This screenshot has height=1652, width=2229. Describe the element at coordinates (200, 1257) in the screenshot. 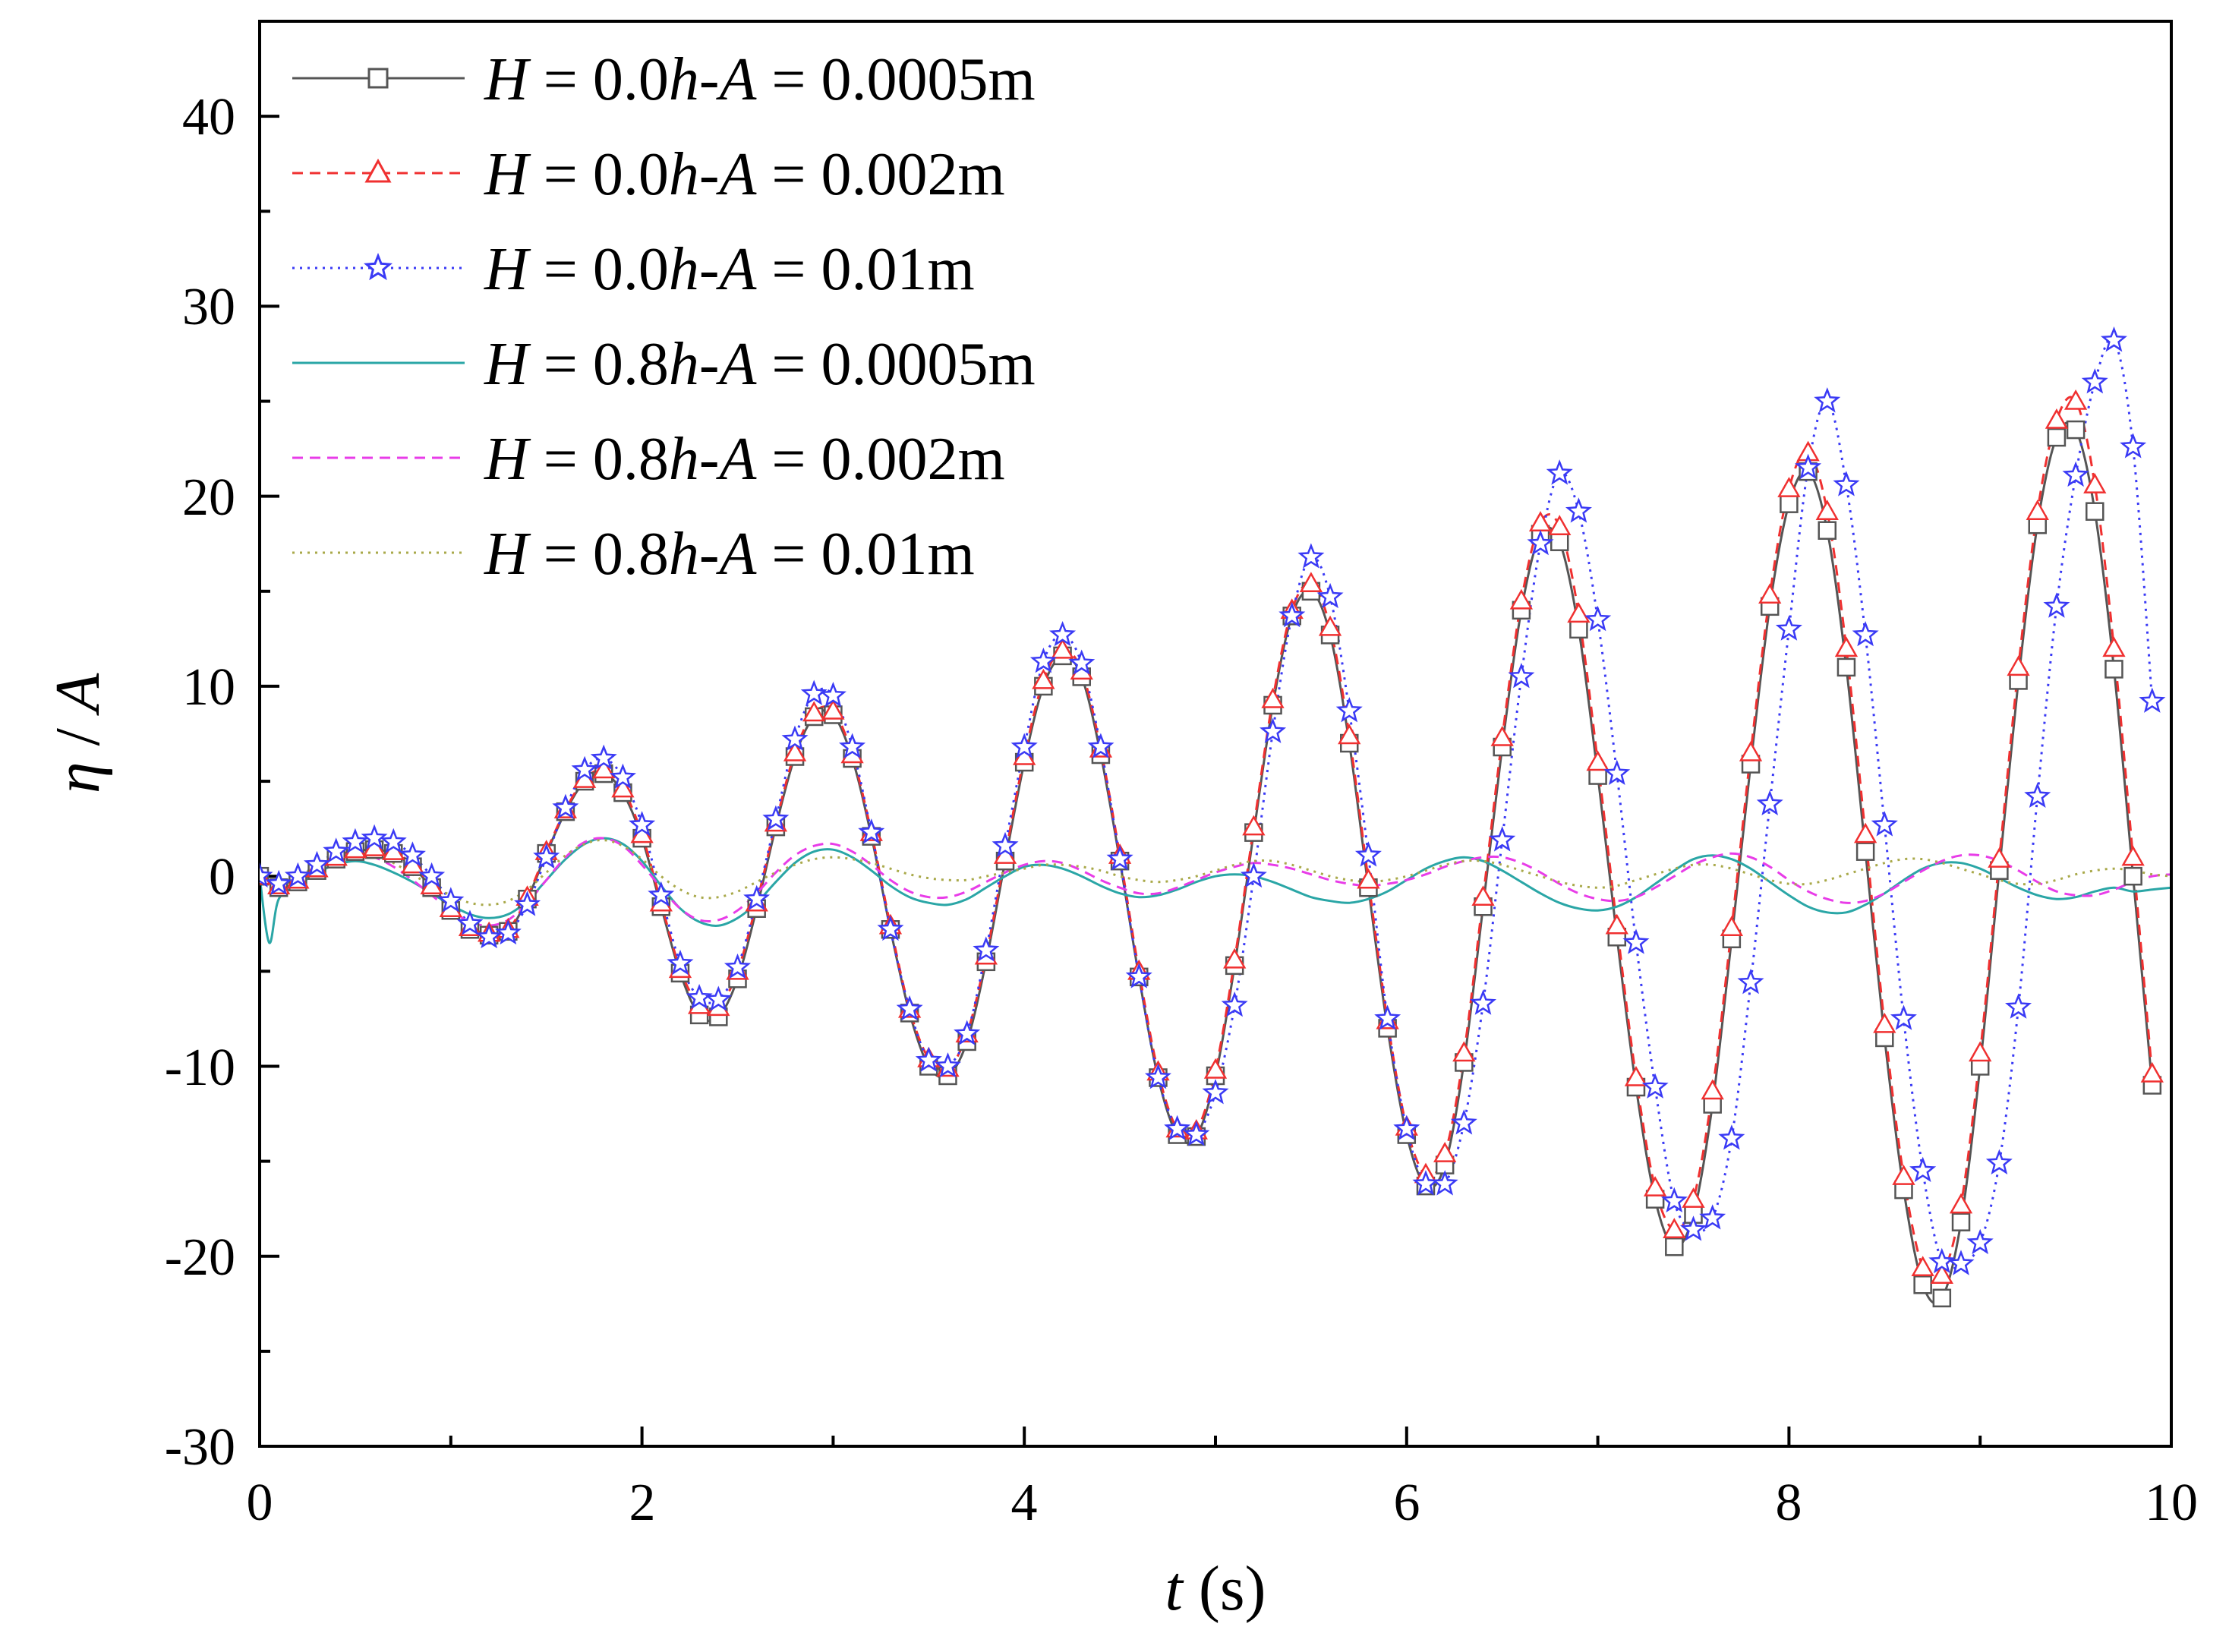

I see `y-tick-label: -20` at that location.